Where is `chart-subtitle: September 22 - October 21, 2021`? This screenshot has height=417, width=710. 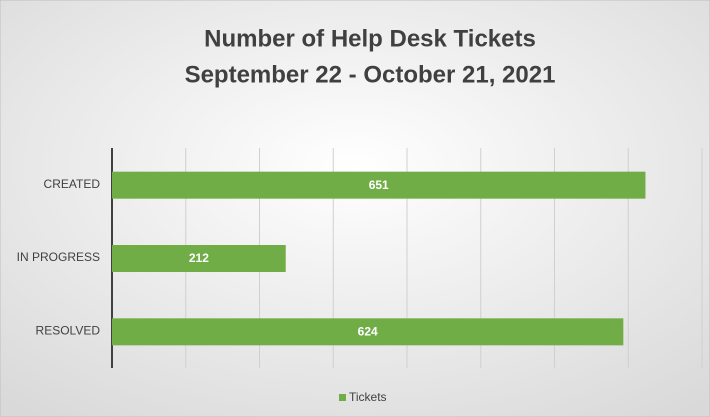 chart-subtitle: September 22 - October 21, 2021 is located at coordinates (370, 74).